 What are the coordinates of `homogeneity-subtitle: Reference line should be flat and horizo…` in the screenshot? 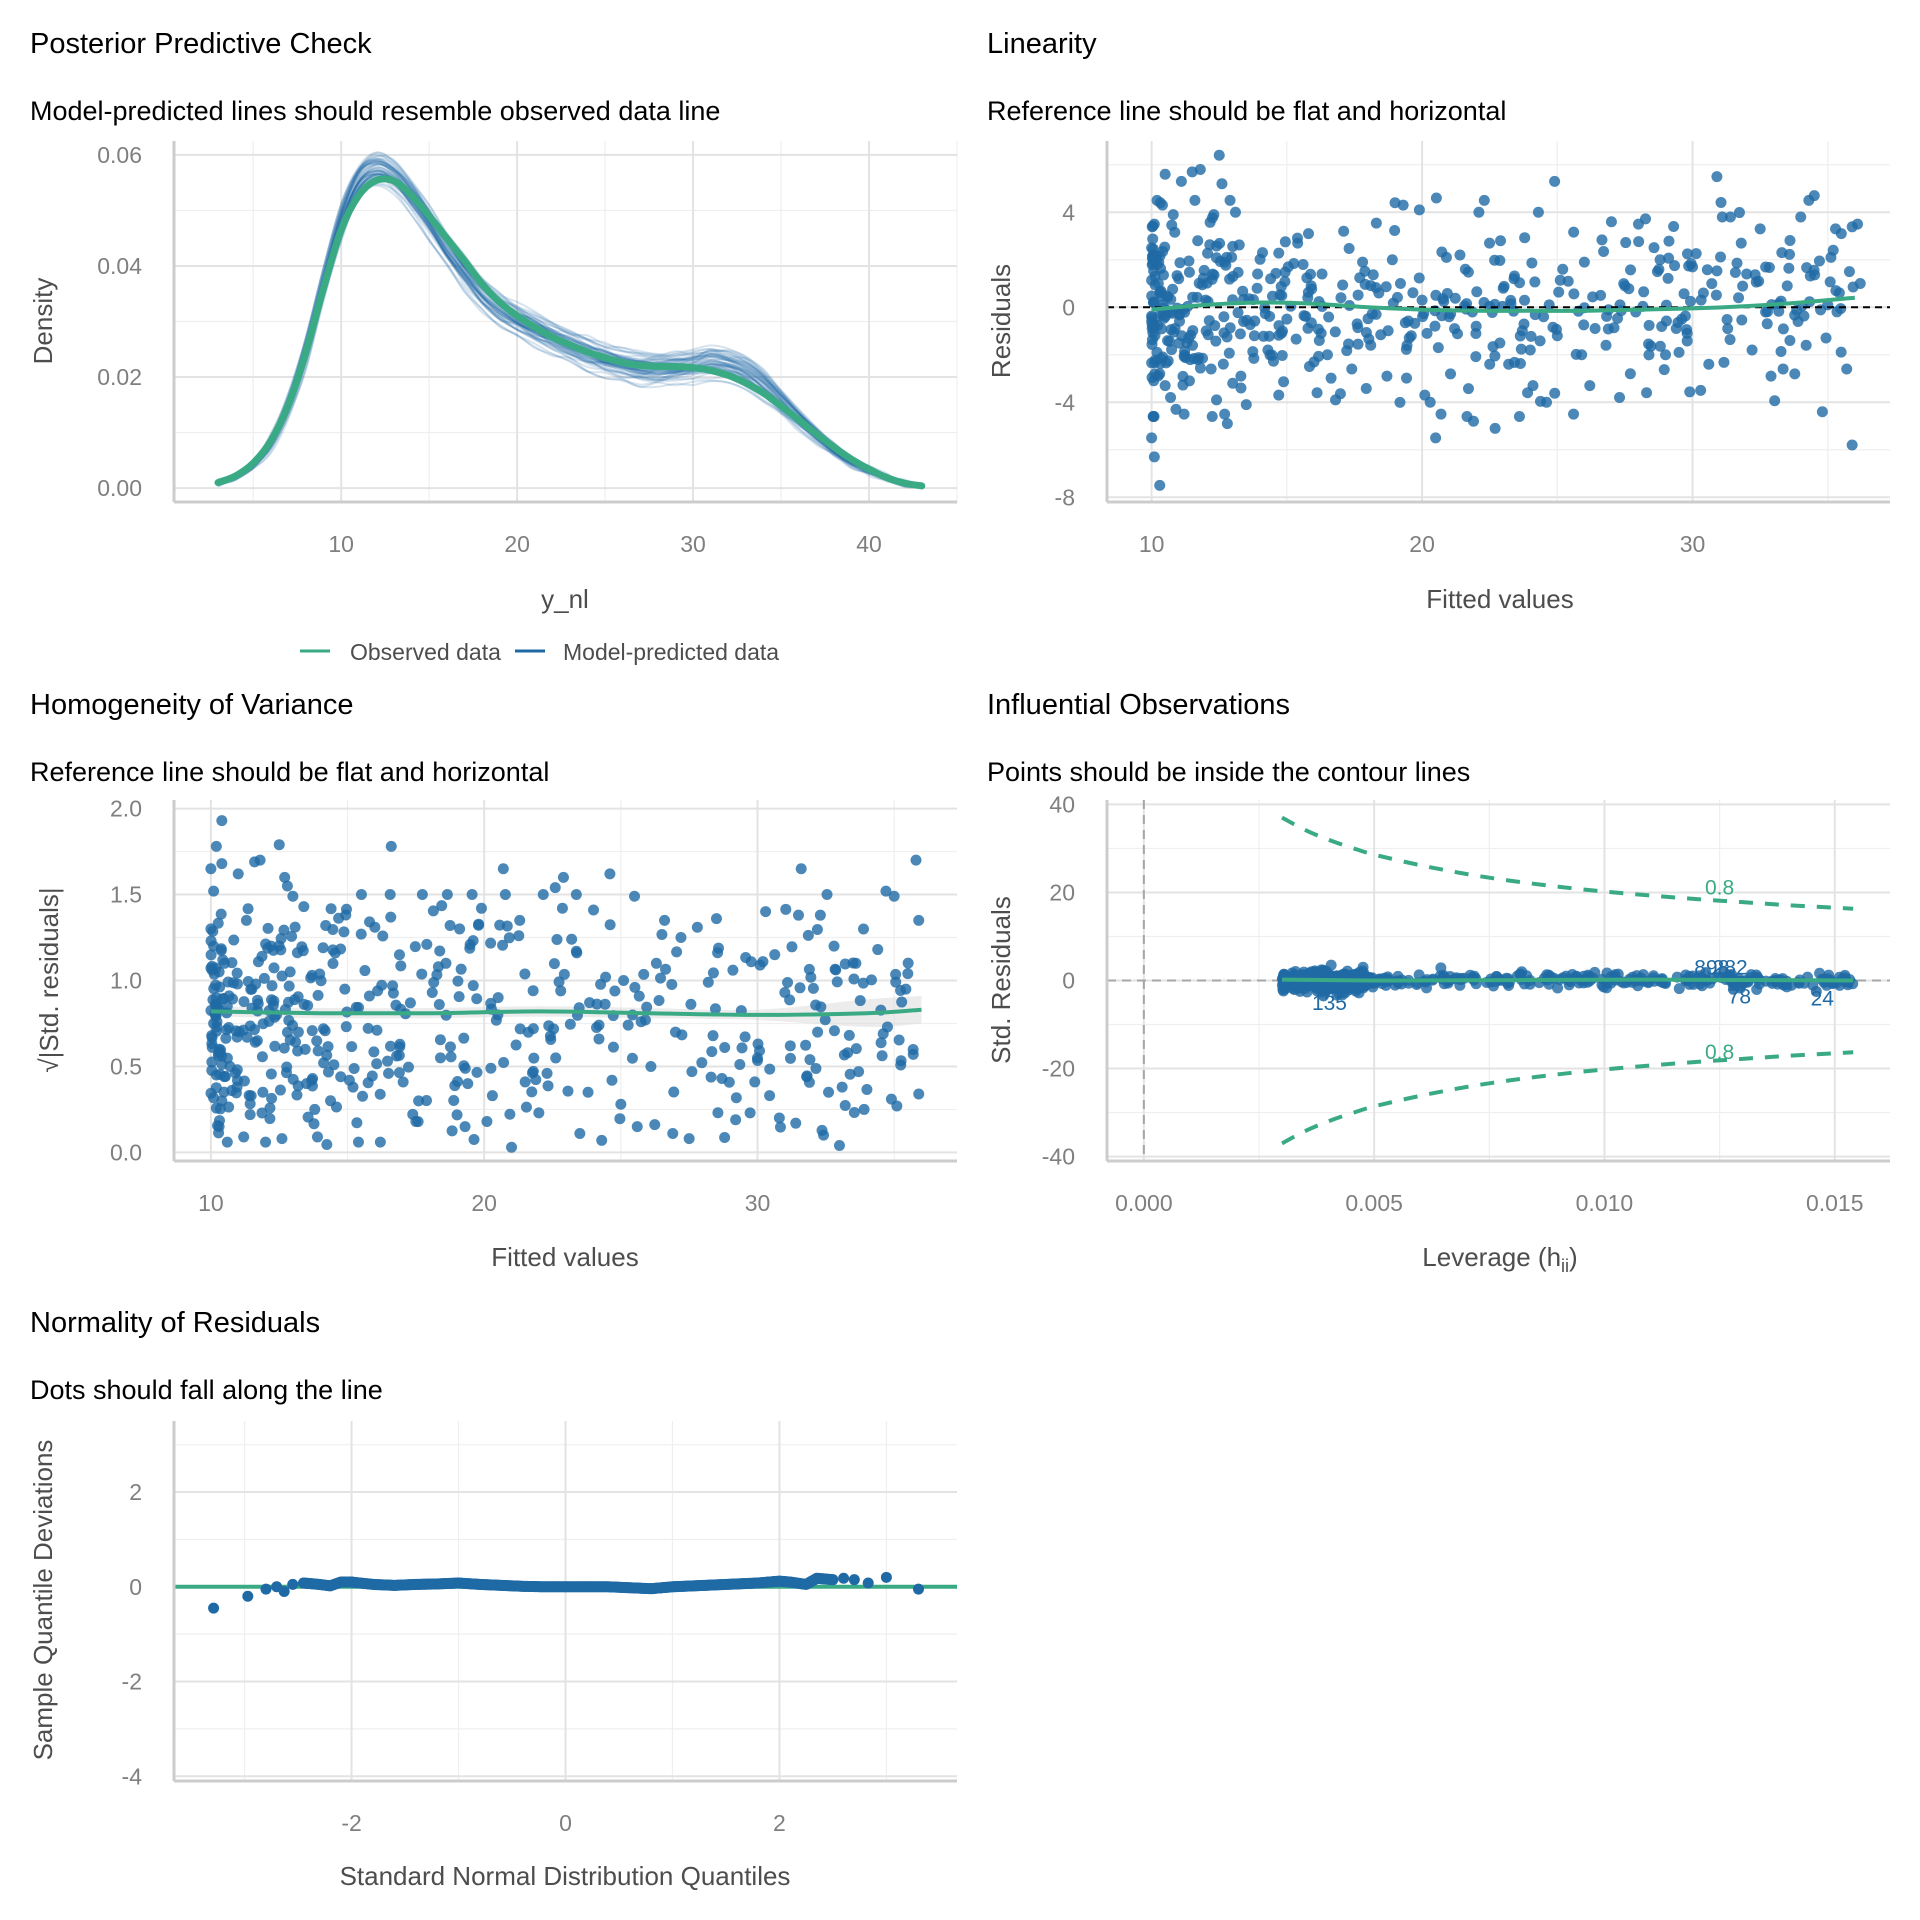 It's located at (289, 772).